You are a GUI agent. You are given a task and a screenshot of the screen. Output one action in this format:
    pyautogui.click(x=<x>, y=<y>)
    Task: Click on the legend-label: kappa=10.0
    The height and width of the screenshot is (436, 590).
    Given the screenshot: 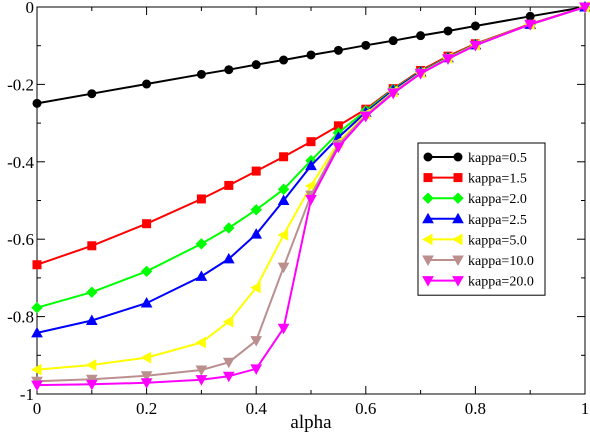 What is the action you would take?
    pyautogui.click(x=501, y=261)
    